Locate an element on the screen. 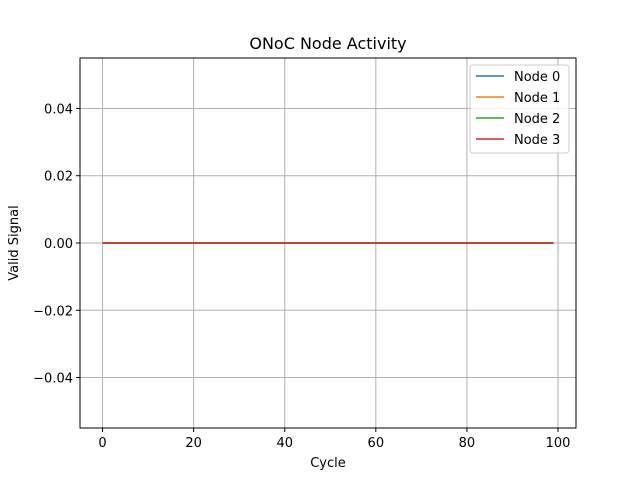  x-tick-label: 100 is located at coordinates (558, 443).